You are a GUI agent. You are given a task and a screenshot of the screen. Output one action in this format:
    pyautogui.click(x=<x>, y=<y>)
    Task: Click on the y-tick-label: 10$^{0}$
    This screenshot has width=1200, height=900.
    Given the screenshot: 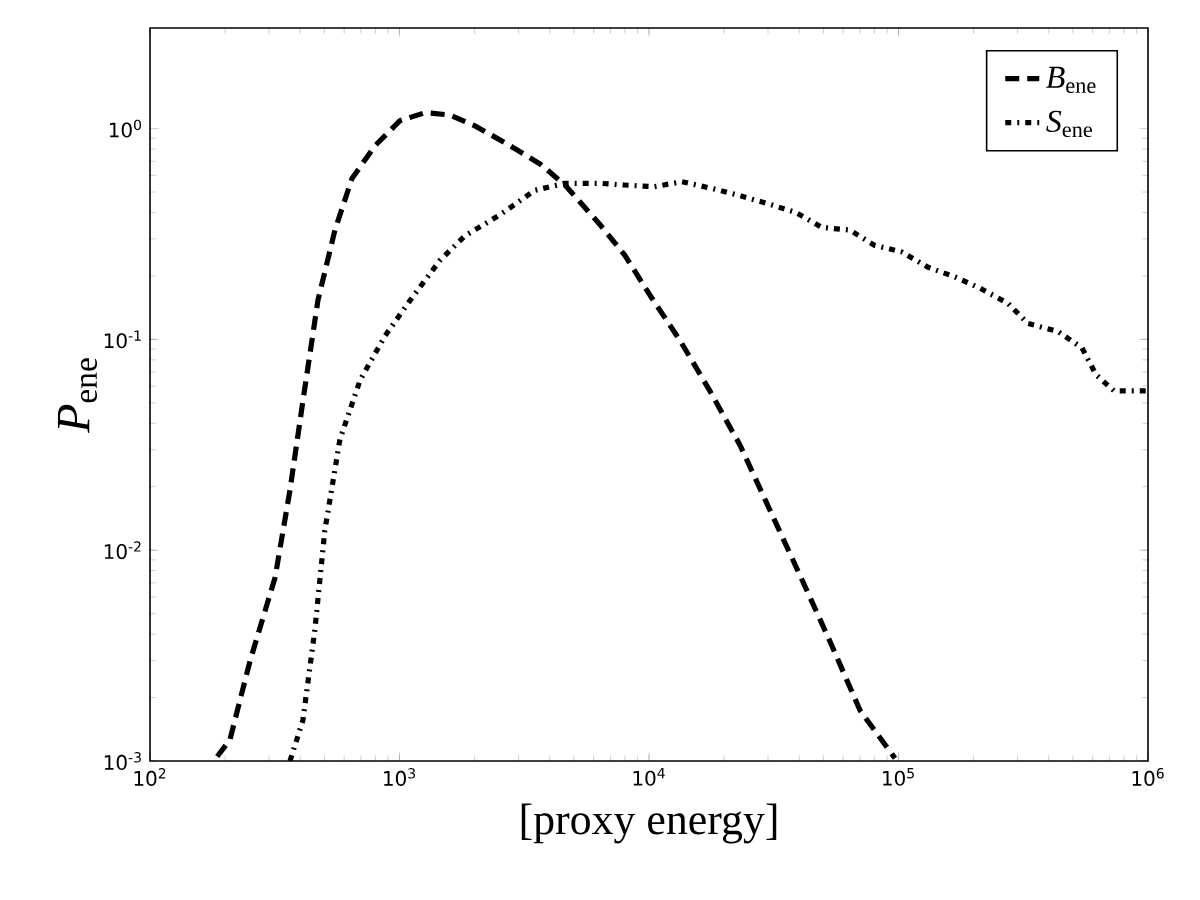 What is the action you would take?
    pyautogui.click(x=125, y=128)
    